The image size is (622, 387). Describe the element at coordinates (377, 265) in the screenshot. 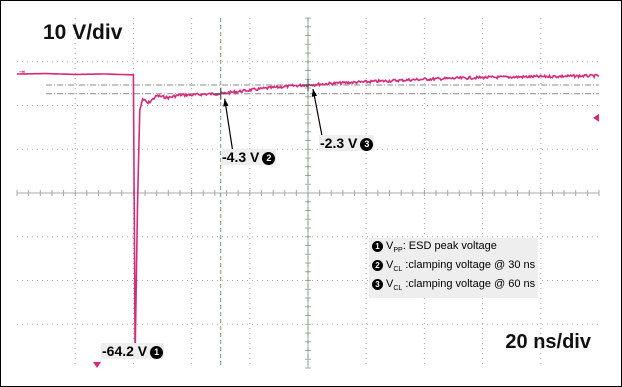

I see `legend-marker-2: 2` at that location.